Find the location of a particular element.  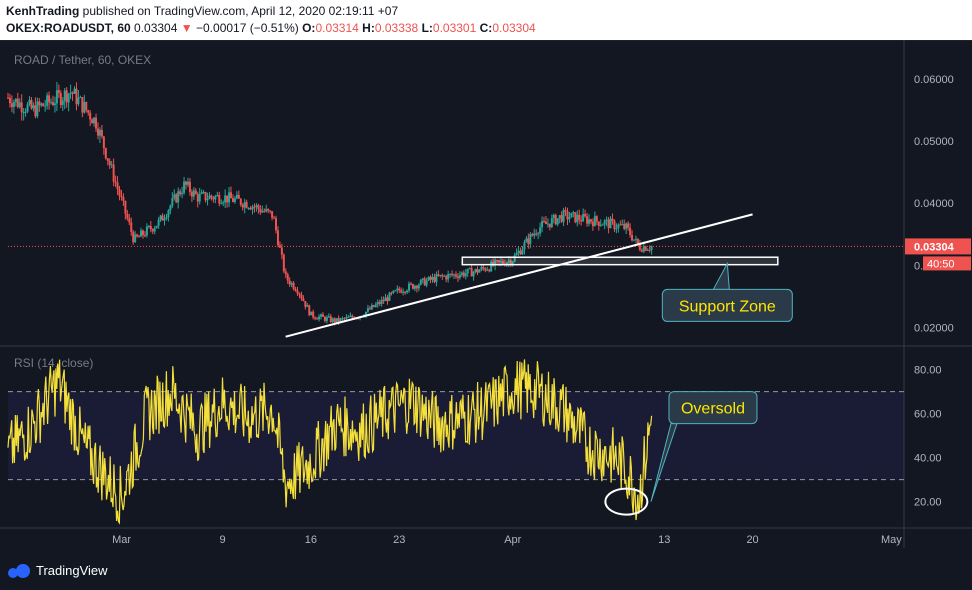

last-price: 0.03304 is located at coordinates (156, 28).